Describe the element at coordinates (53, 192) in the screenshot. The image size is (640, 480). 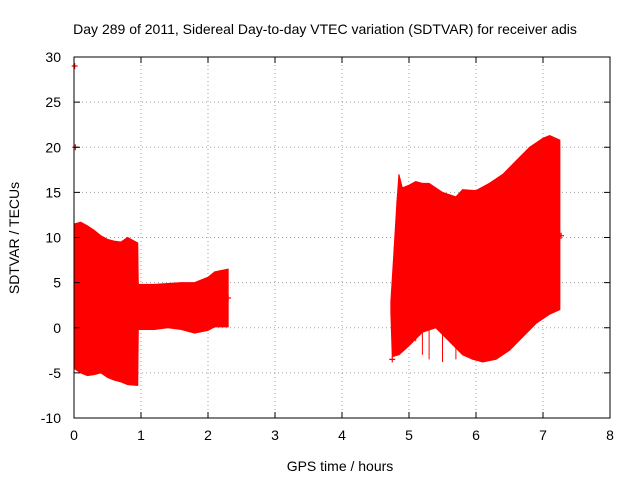
I see `y-tick-label: 15` at that location.